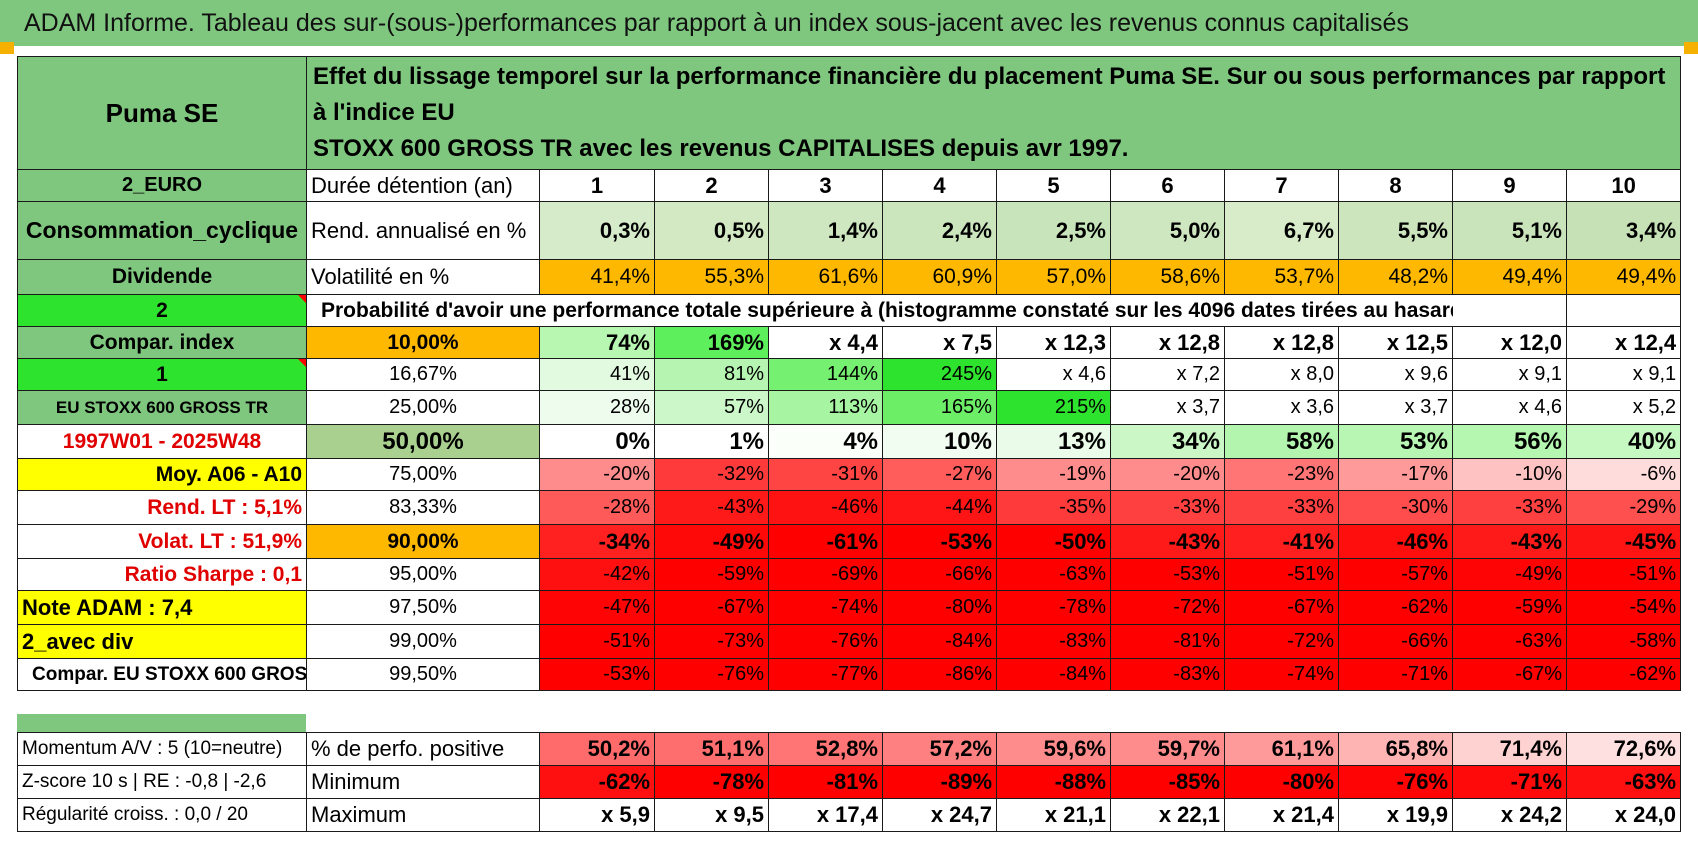 The height and width of the screenshot is (848, 1698). Describe the element at coordinates (1623, 342) in the screenshot. I see `prob-value-cell: x 12,4` at that location.